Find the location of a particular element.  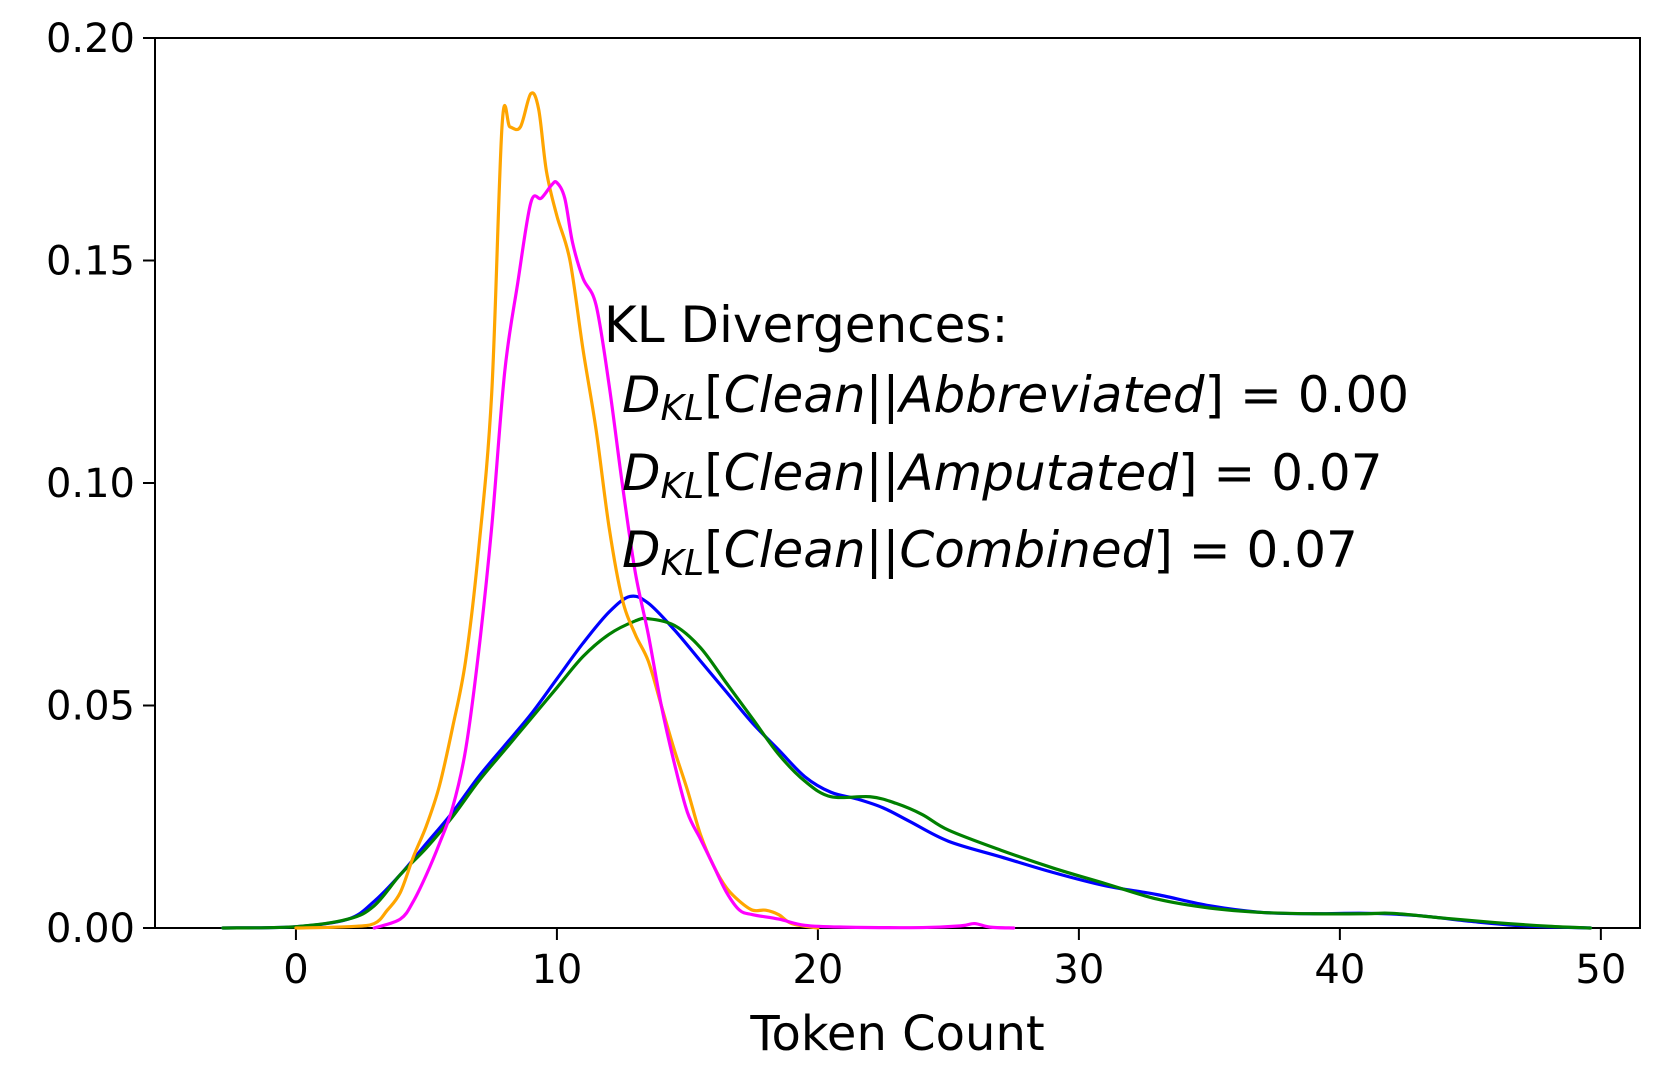

kl-b: Amputated is located at coordinates (1037, 473).